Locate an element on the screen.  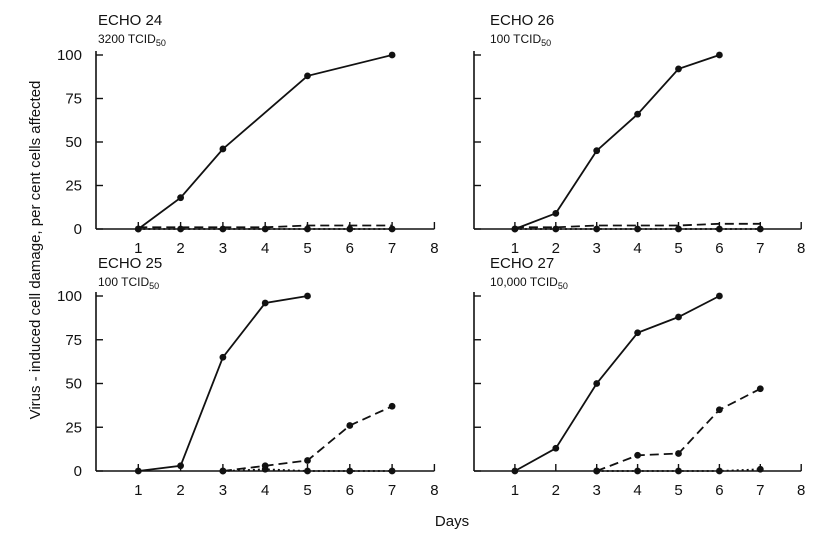
x-axis-title: Days is located at coordinates (452, 521).